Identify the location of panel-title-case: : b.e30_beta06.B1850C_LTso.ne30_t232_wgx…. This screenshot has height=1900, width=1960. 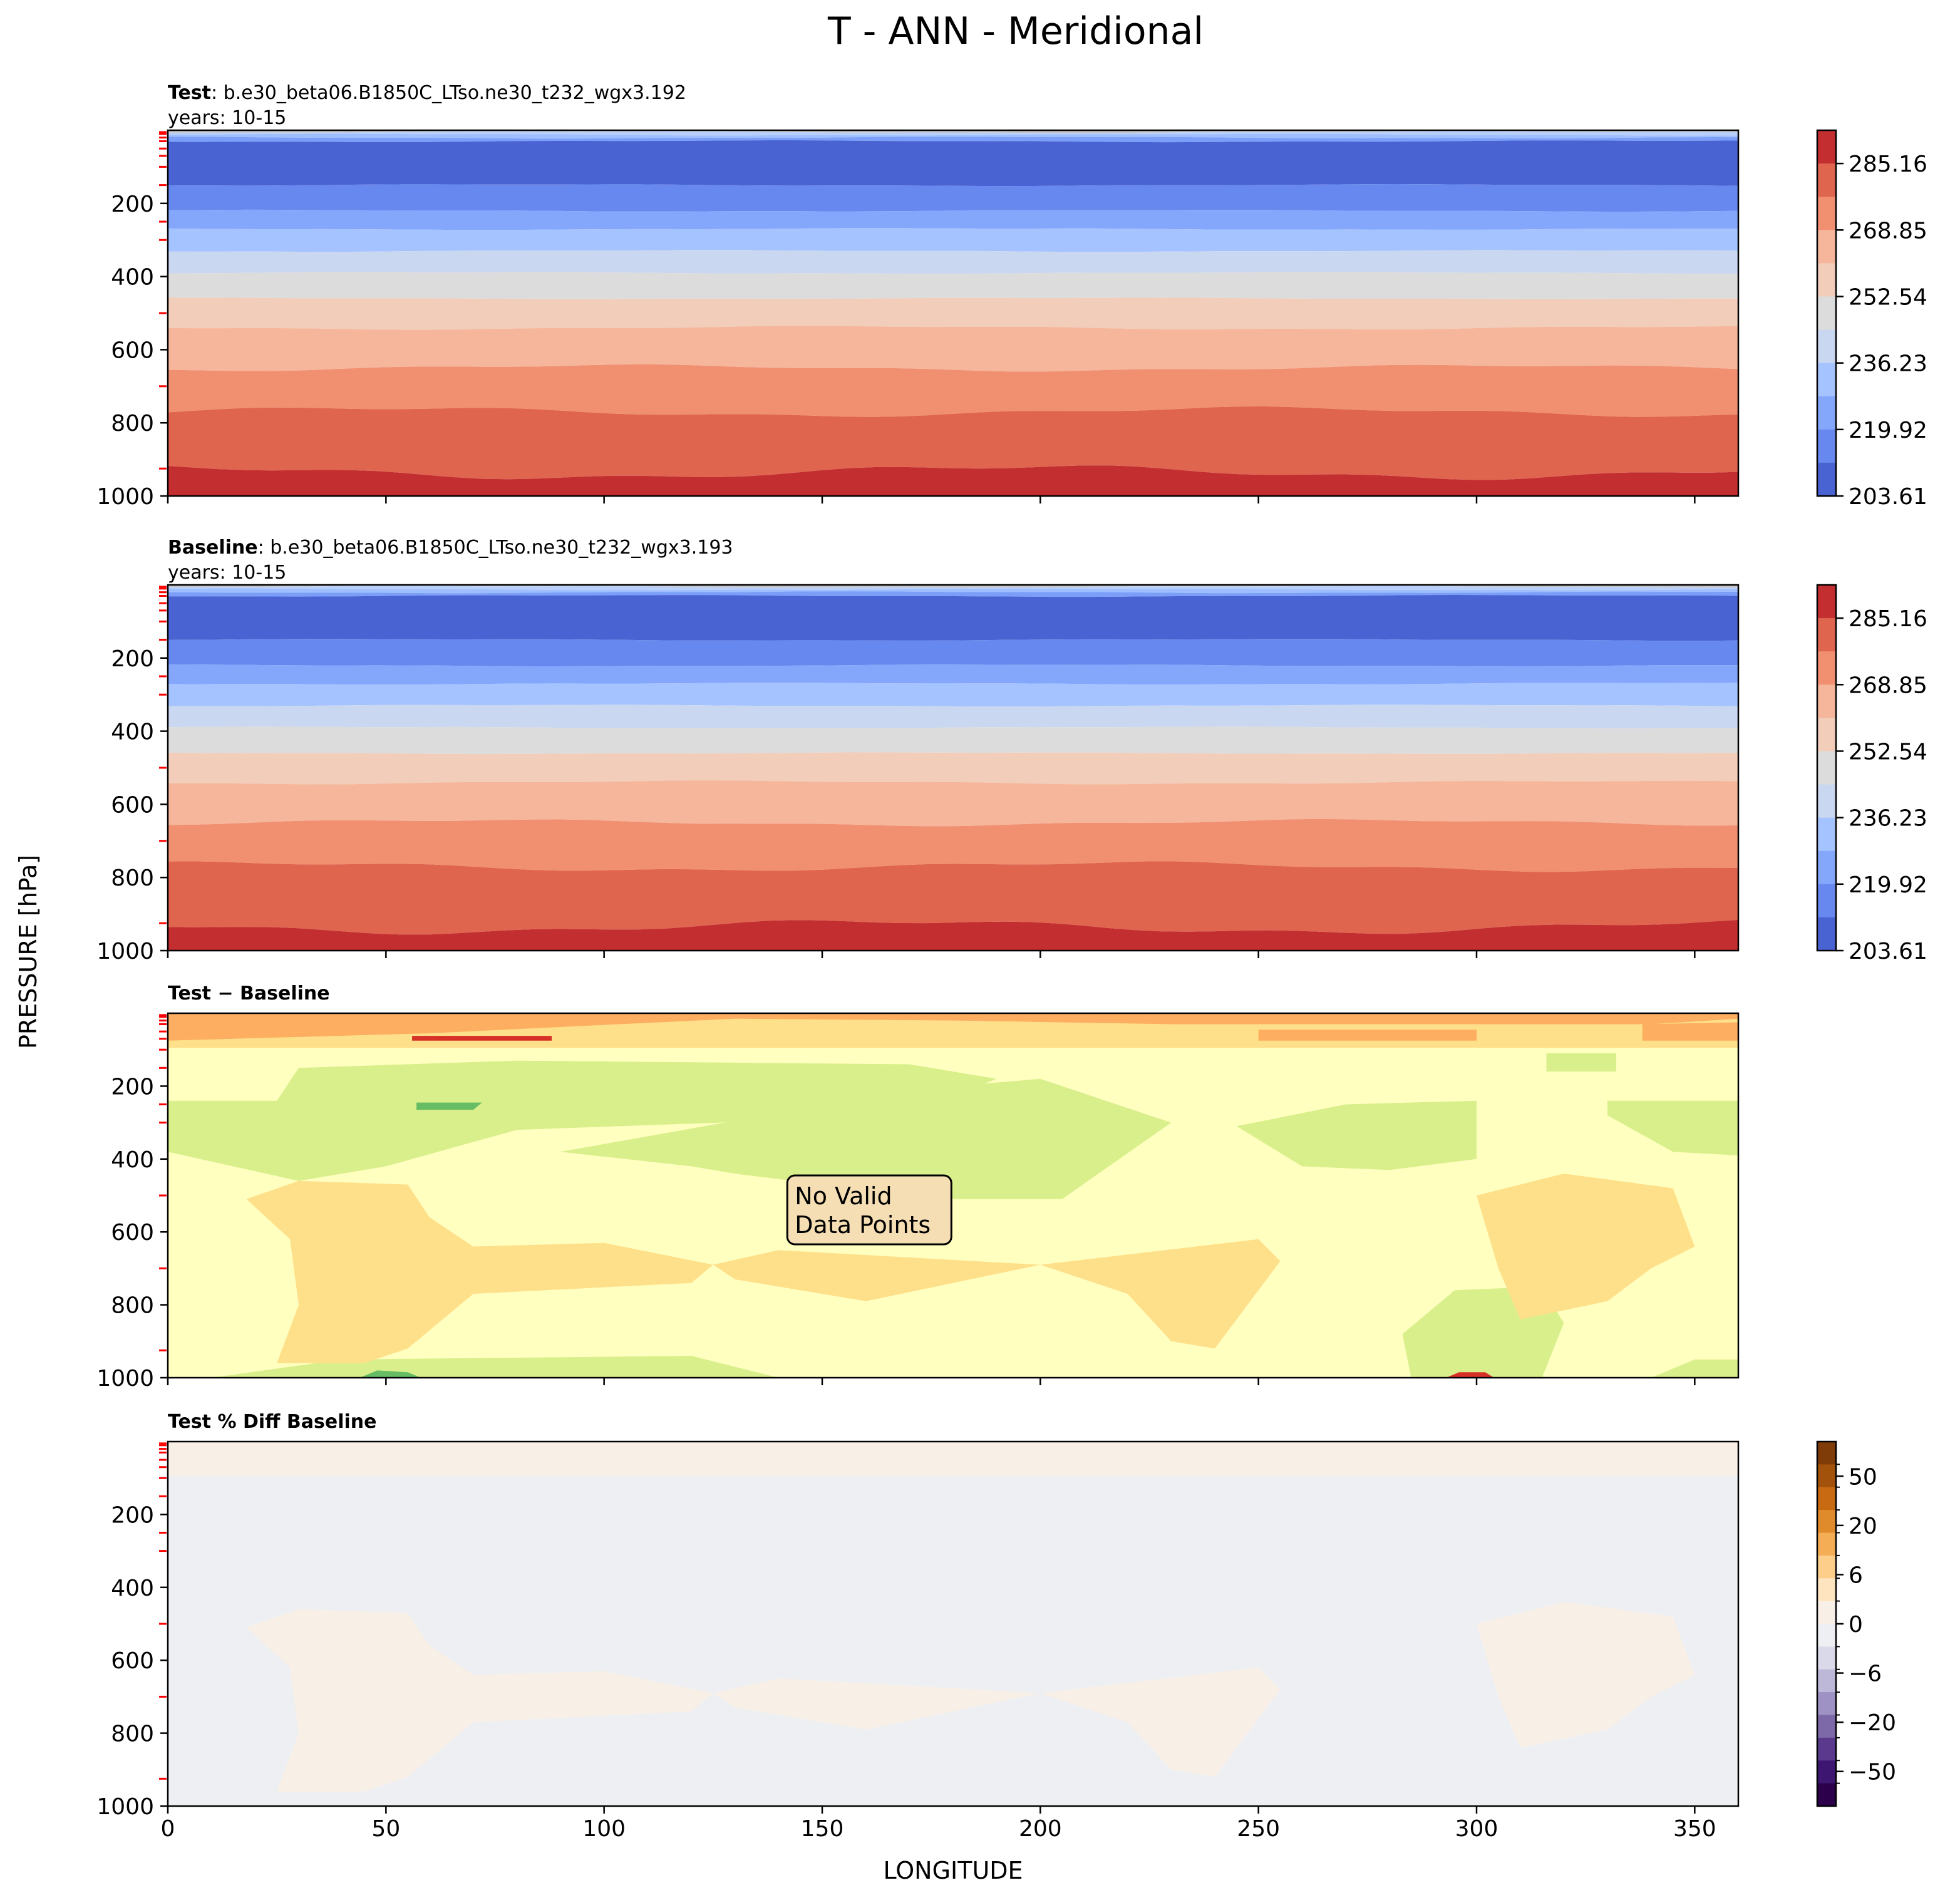
(496, 548).